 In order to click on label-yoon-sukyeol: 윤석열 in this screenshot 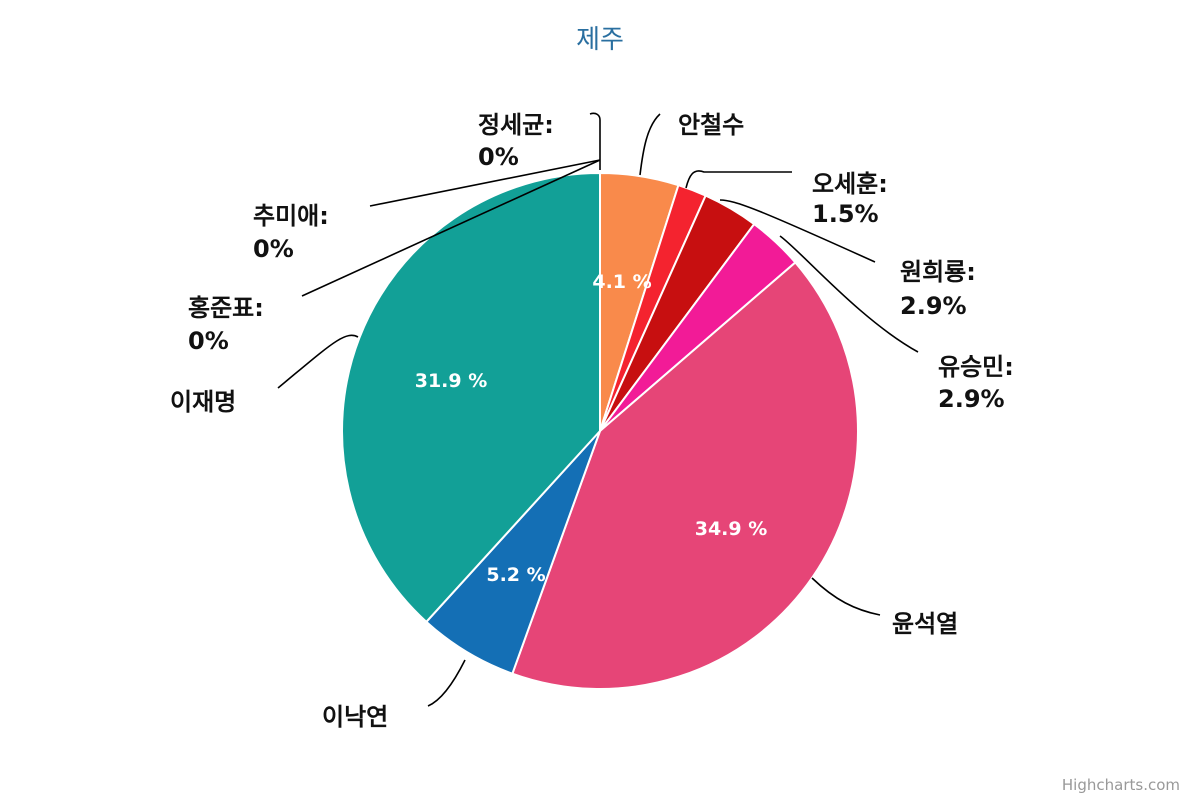, I will do `click(925, 624)`.